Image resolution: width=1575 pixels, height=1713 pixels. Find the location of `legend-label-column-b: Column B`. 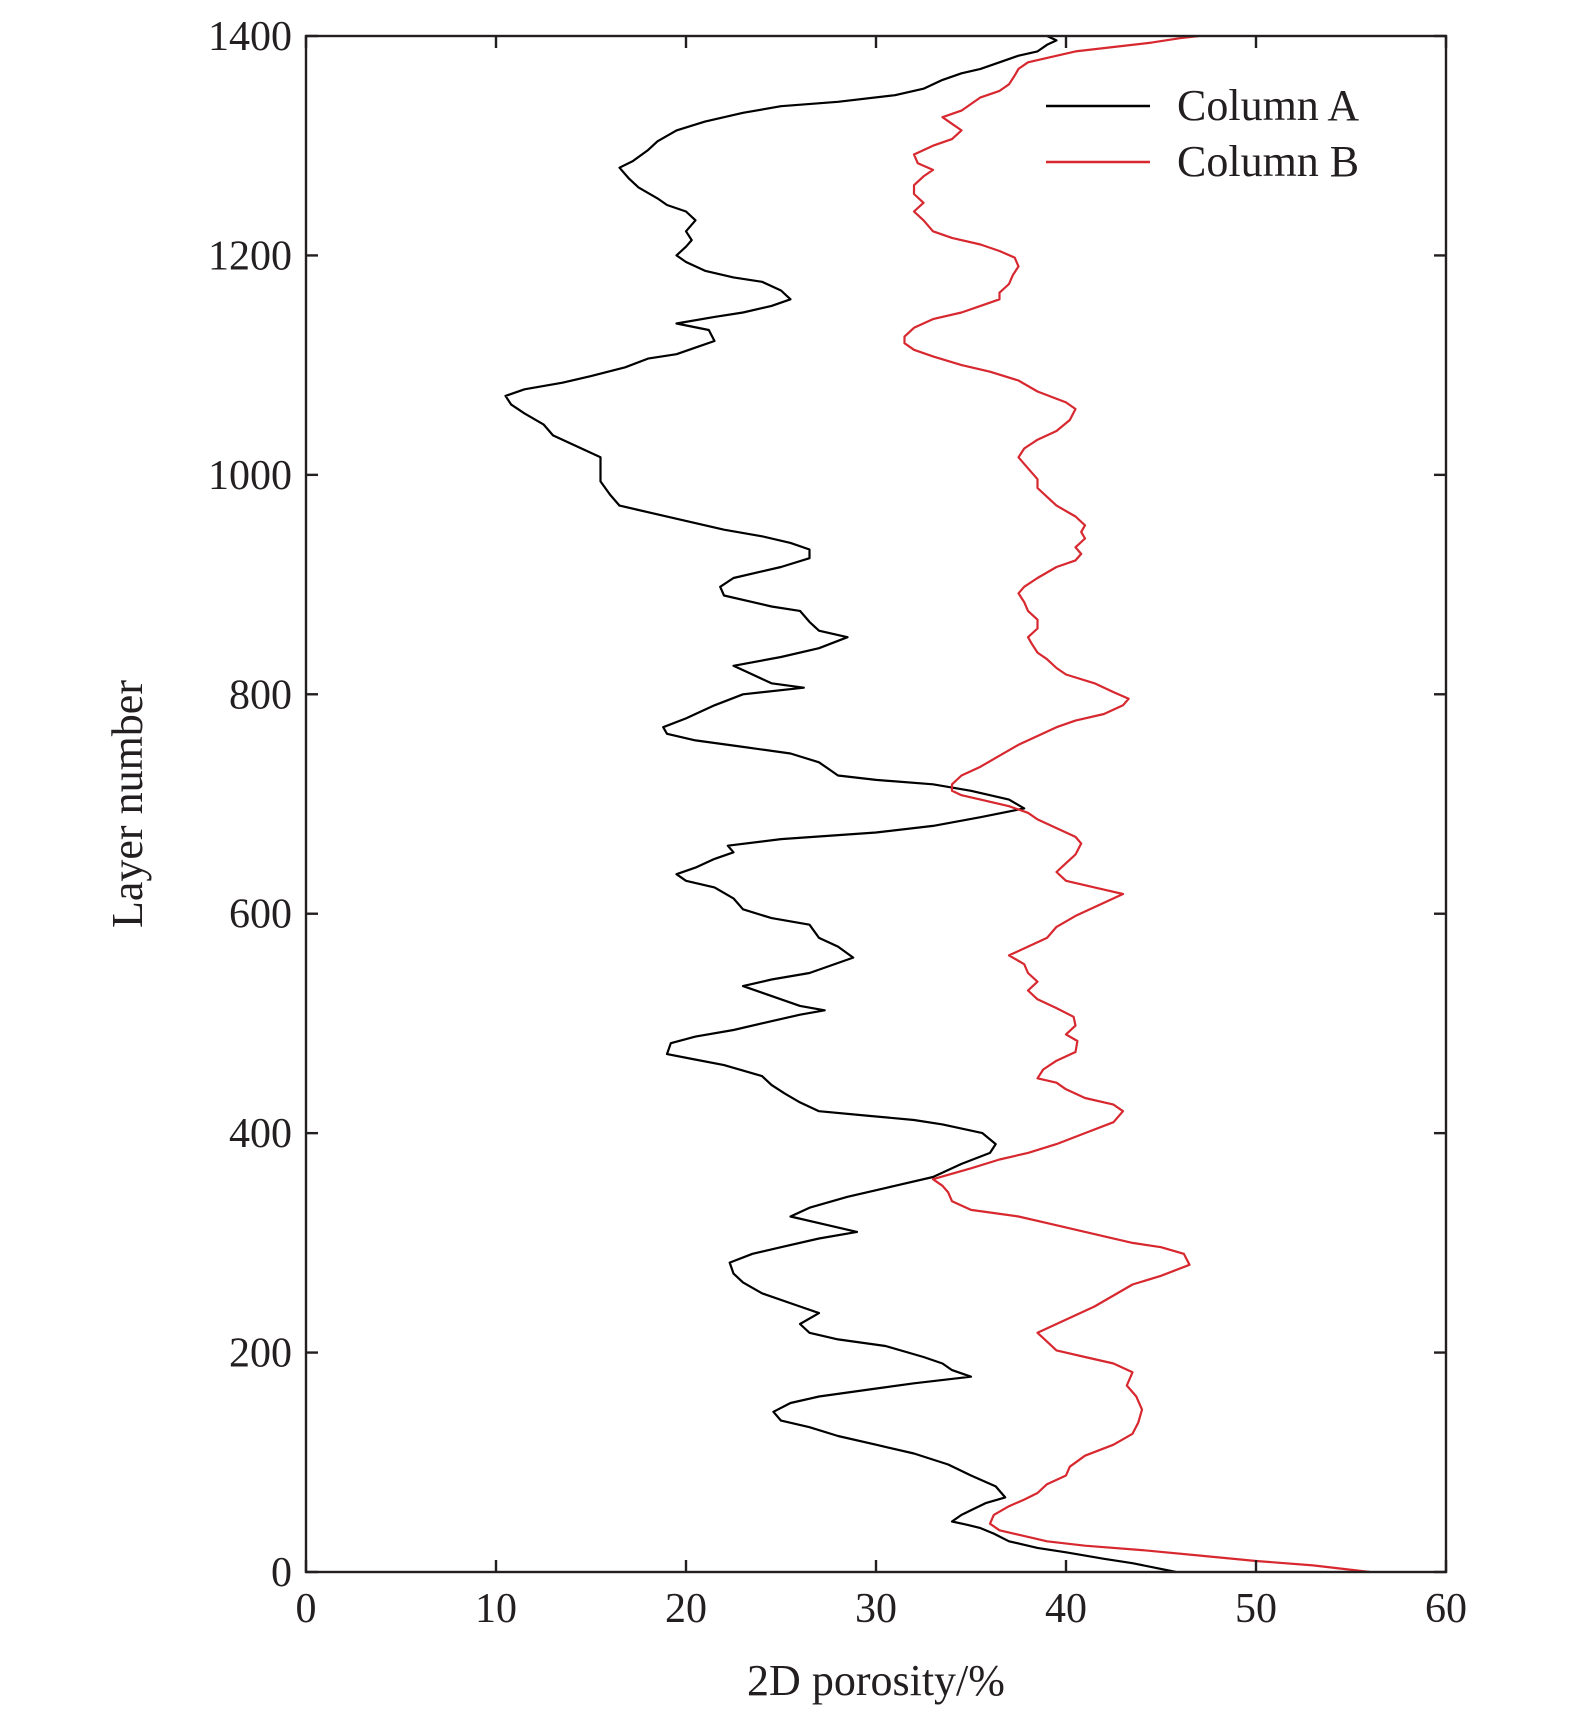

legend-label-column-b: Column B is located at coordinates (1268, 161).